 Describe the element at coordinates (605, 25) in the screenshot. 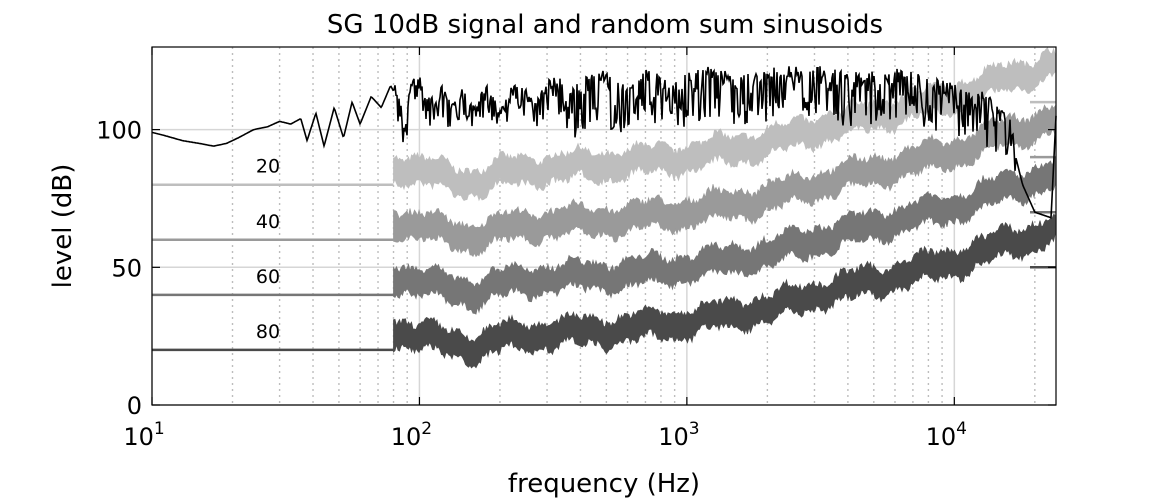

I see `chart-title: SG 10dB signal and random sum sinusoids` at that location.